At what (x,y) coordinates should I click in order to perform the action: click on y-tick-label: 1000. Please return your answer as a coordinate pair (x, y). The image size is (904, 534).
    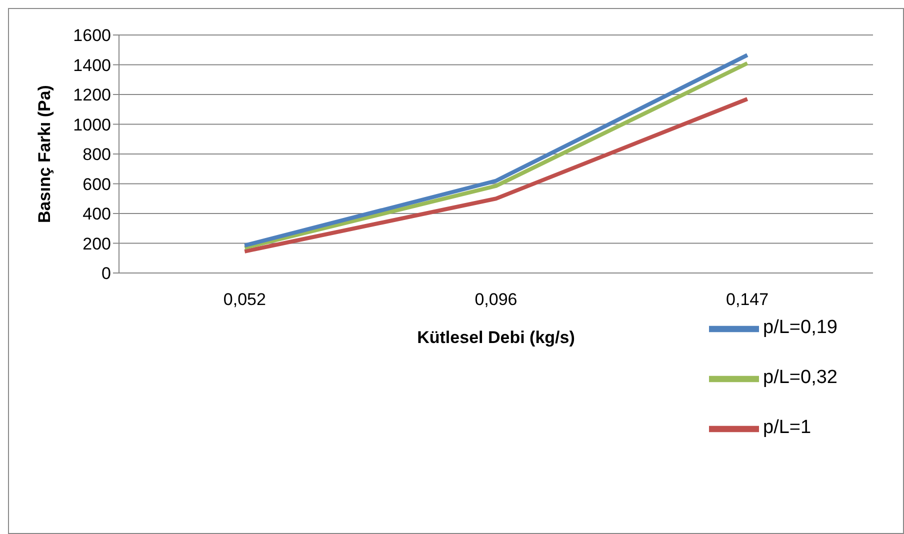
    Looking at the image, I should click on (92, 124).